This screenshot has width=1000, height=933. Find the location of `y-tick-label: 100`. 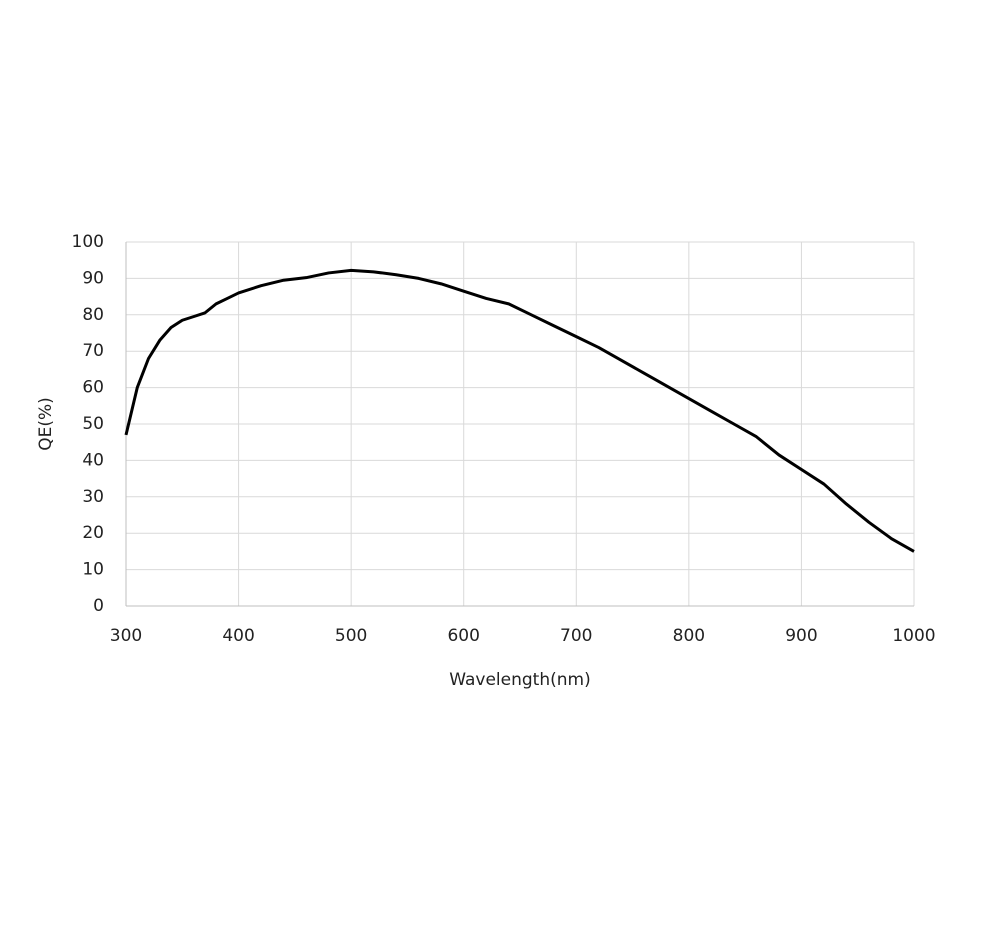

y-tick-label: 100 is located at coordinates (88, 242).